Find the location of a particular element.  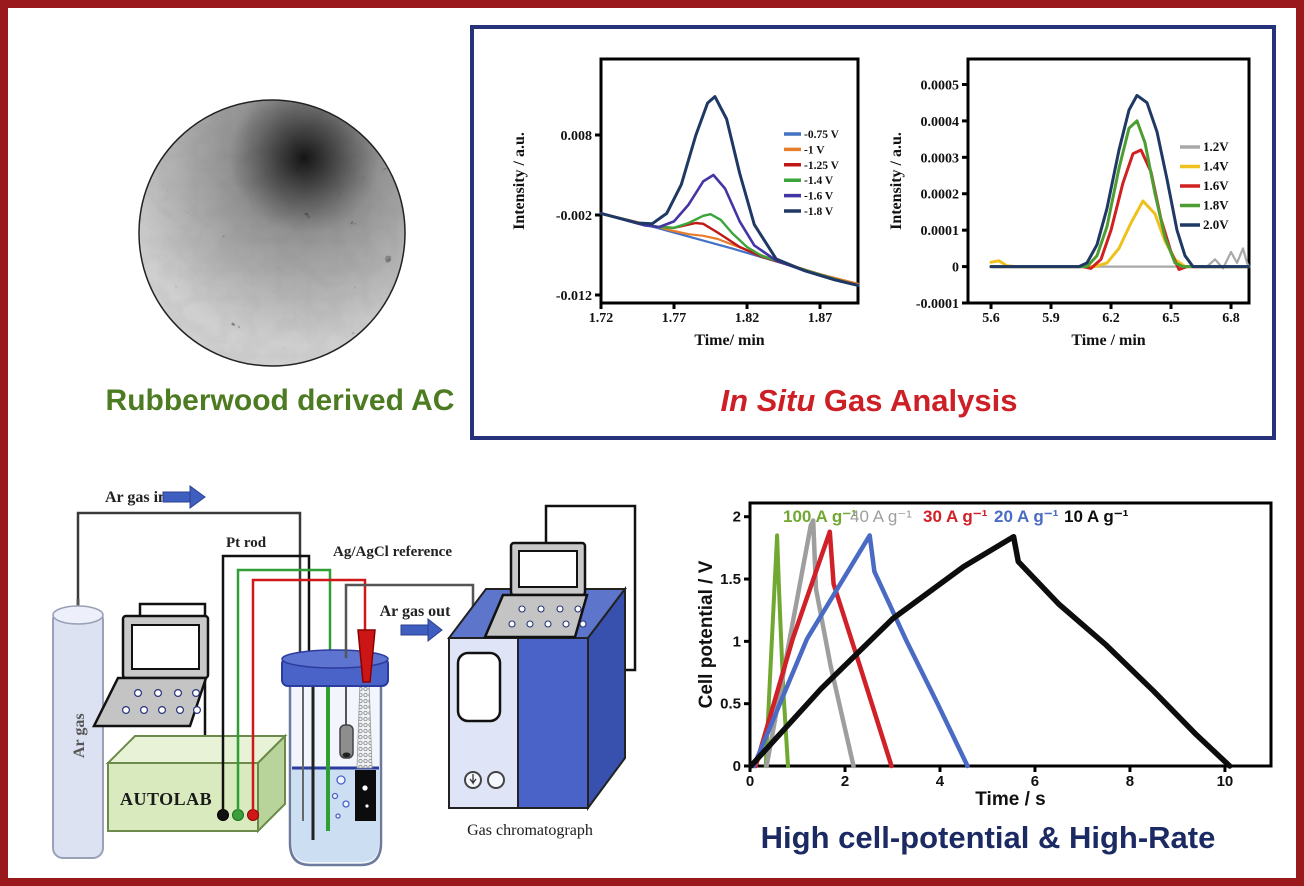

ar-gas-in-label: Ar gas in is located at coordinates (136, 497).